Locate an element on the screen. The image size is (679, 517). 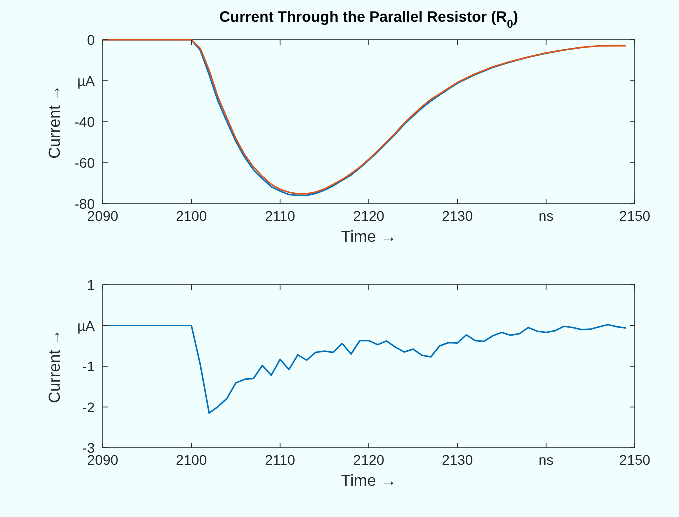
y-tick-label: 0 is located at coordinates (91, 40).